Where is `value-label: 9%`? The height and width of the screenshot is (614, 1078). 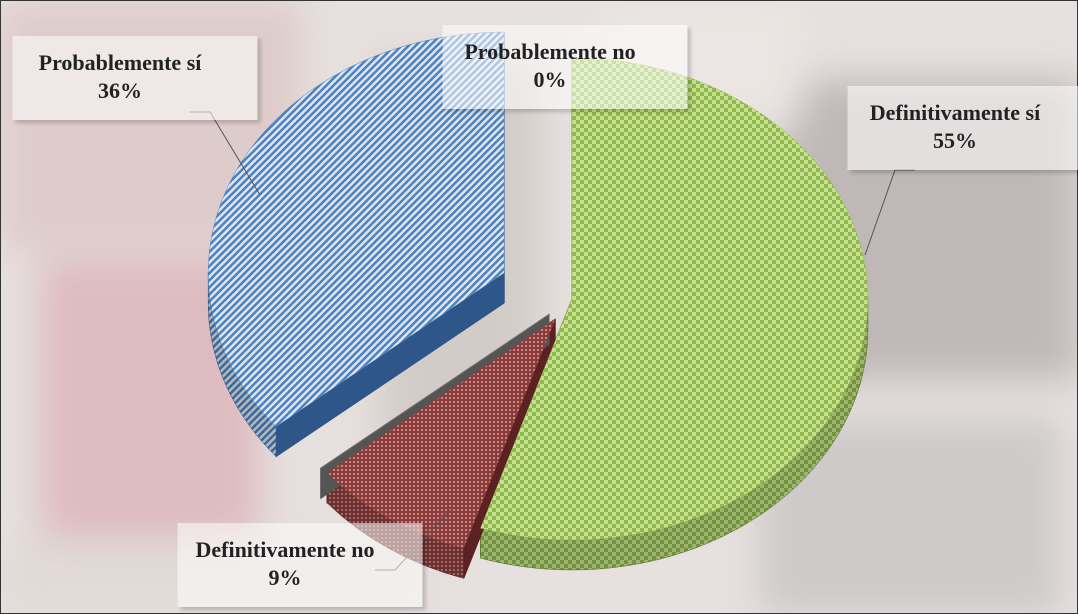
value-label: 9% is located at coordinates (285, 577).